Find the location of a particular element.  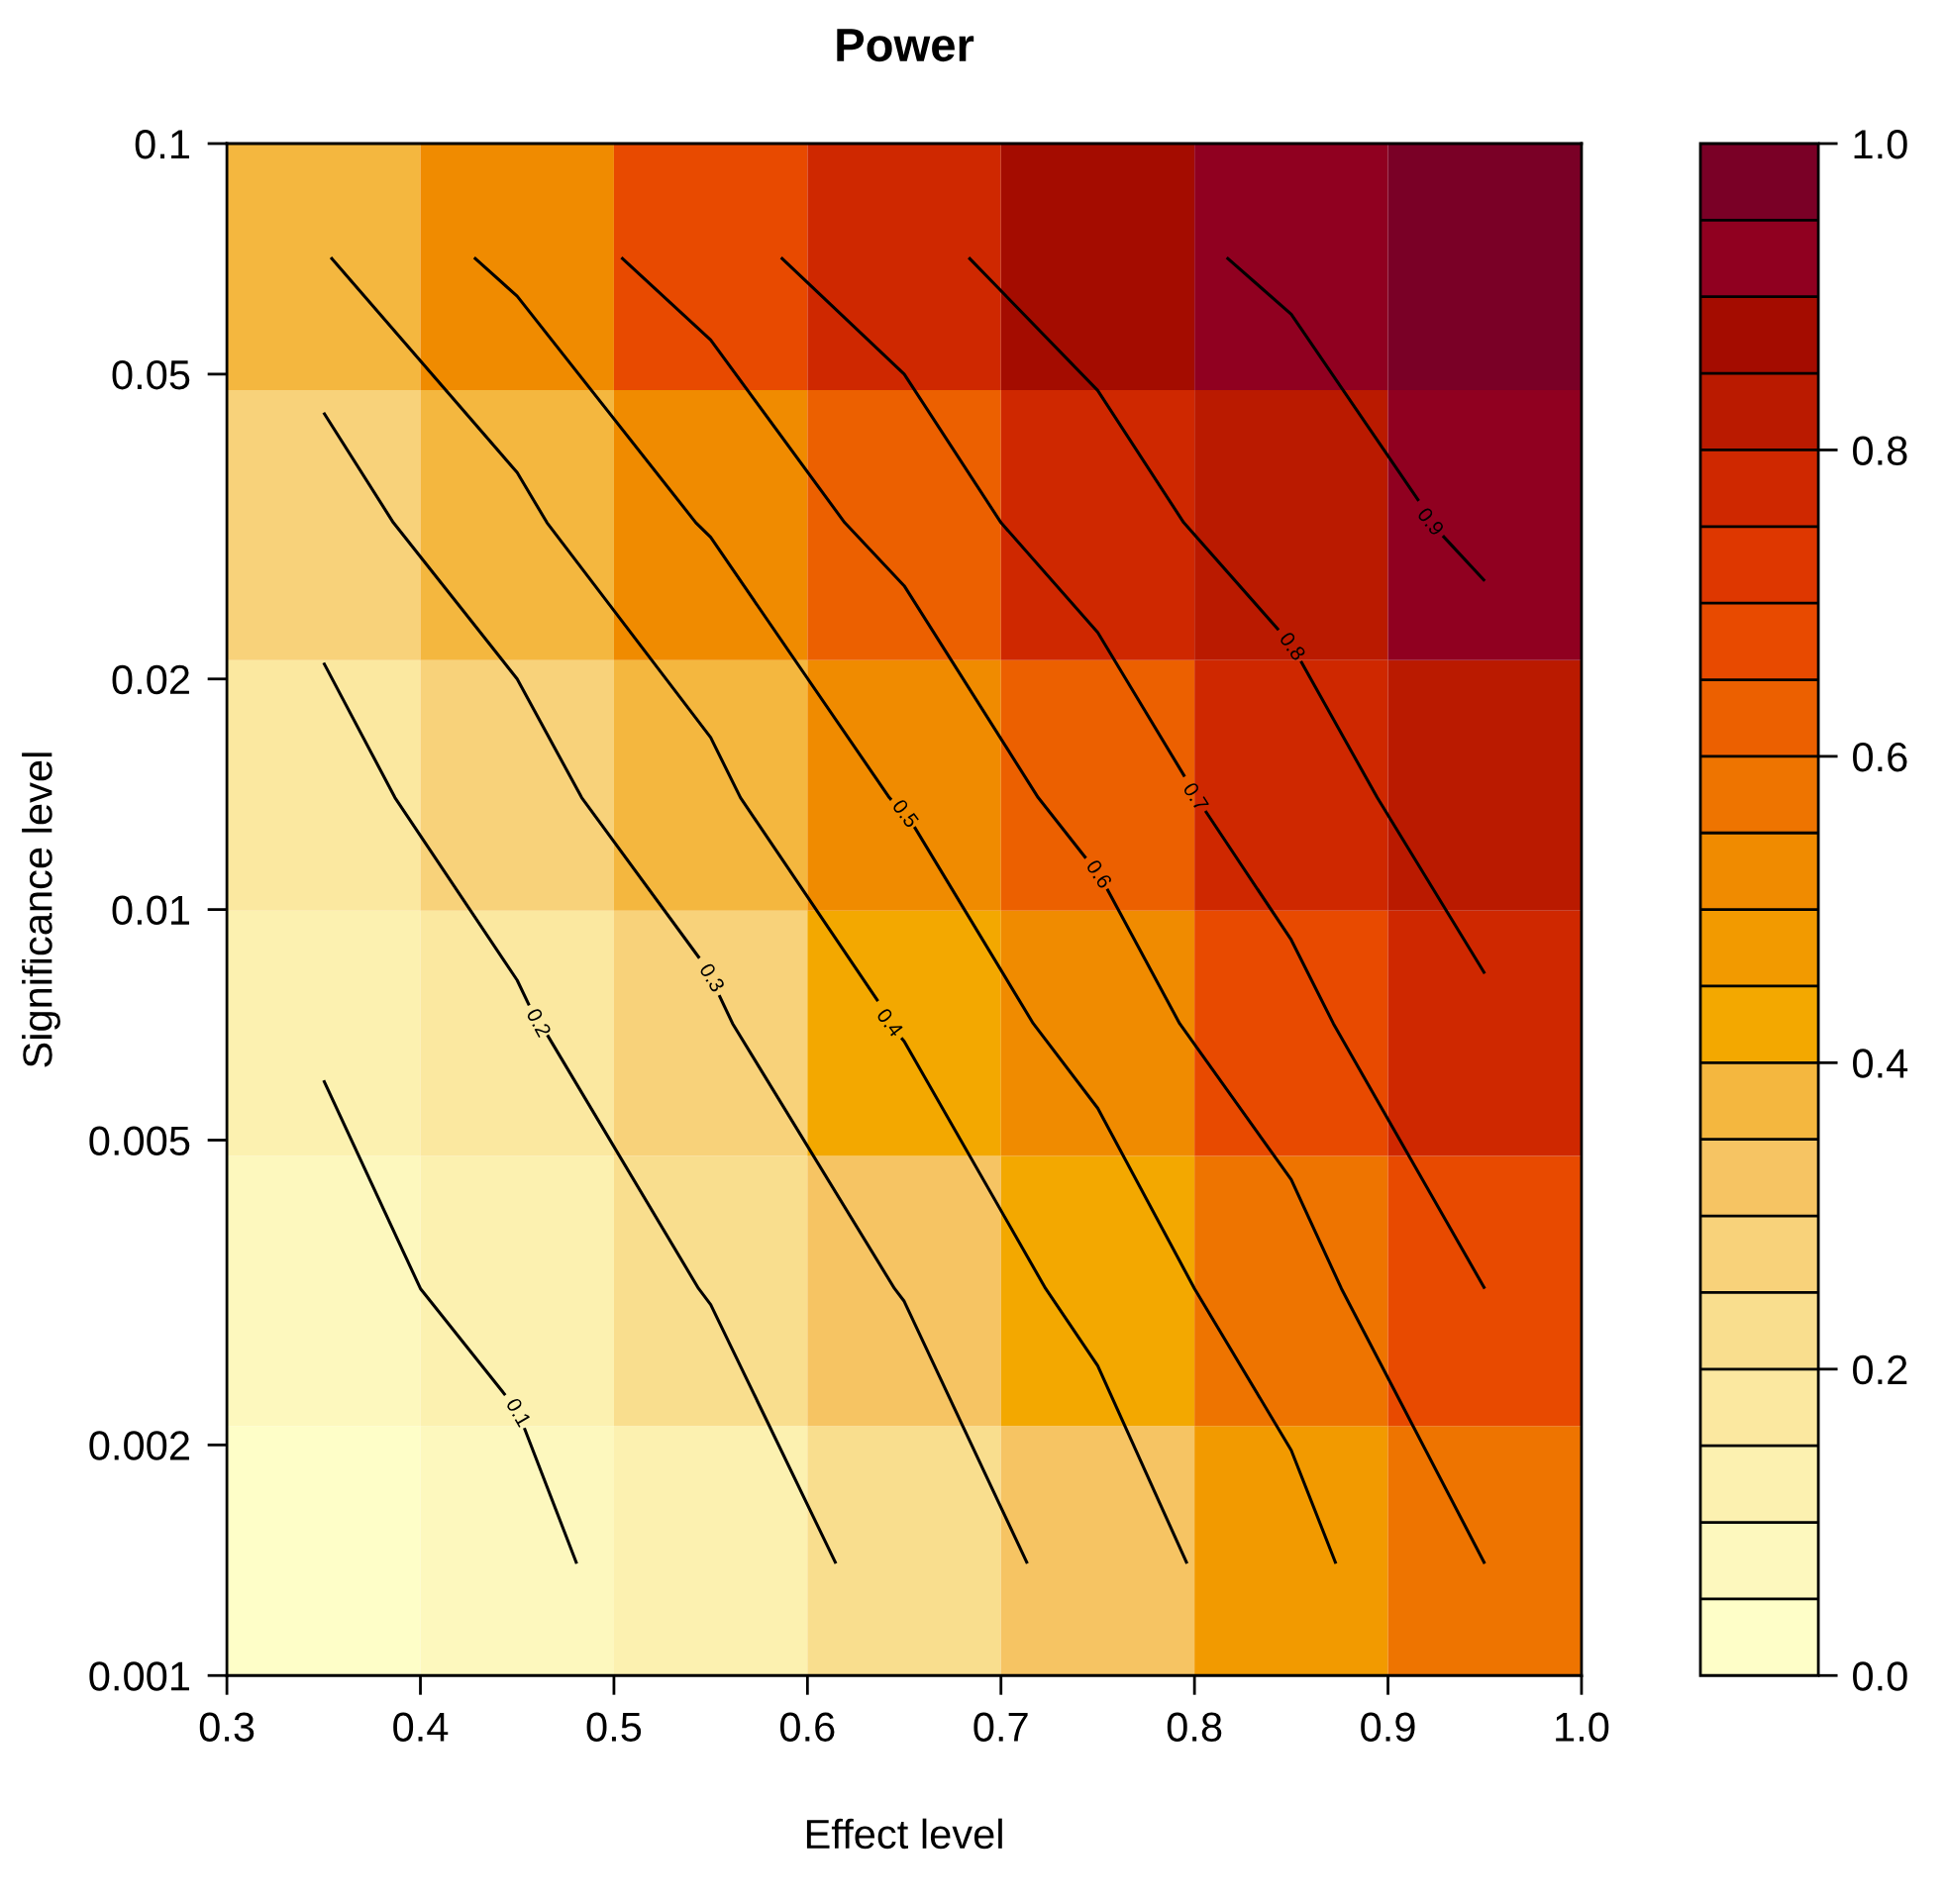

x-tick-label: 0.4 is located at coordinates (421, 1727).